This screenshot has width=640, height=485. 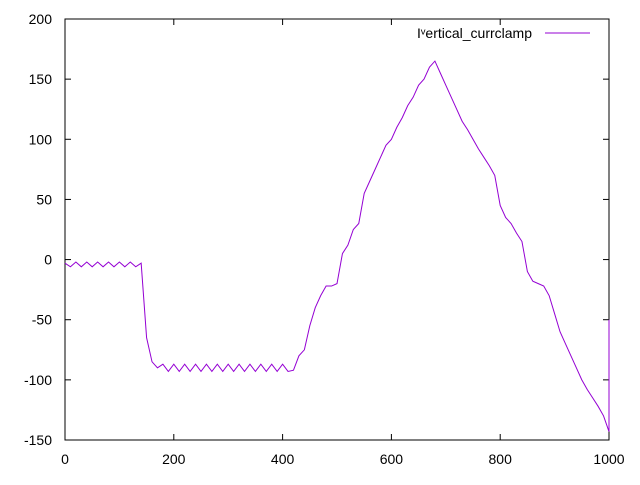 What do you see at coordinates (392, 459) in the screenshot?
I see `x-tick-label: 600` at bounding box center [392, 459].